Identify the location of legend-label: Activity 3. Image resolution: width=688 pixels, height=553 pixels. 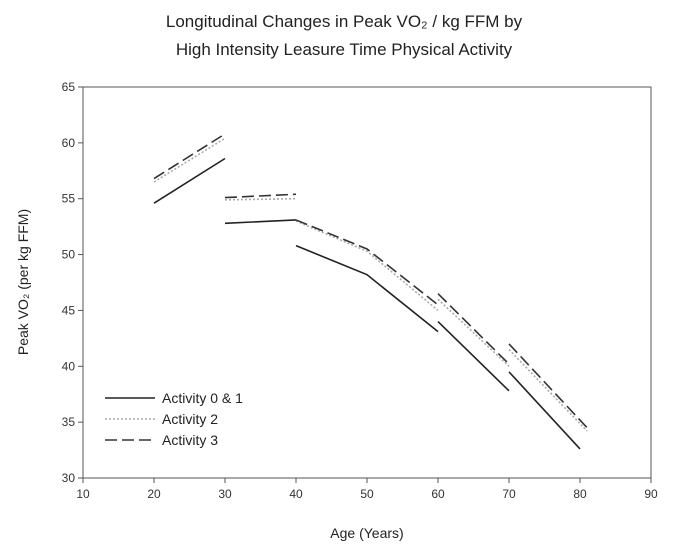
(190, 440).